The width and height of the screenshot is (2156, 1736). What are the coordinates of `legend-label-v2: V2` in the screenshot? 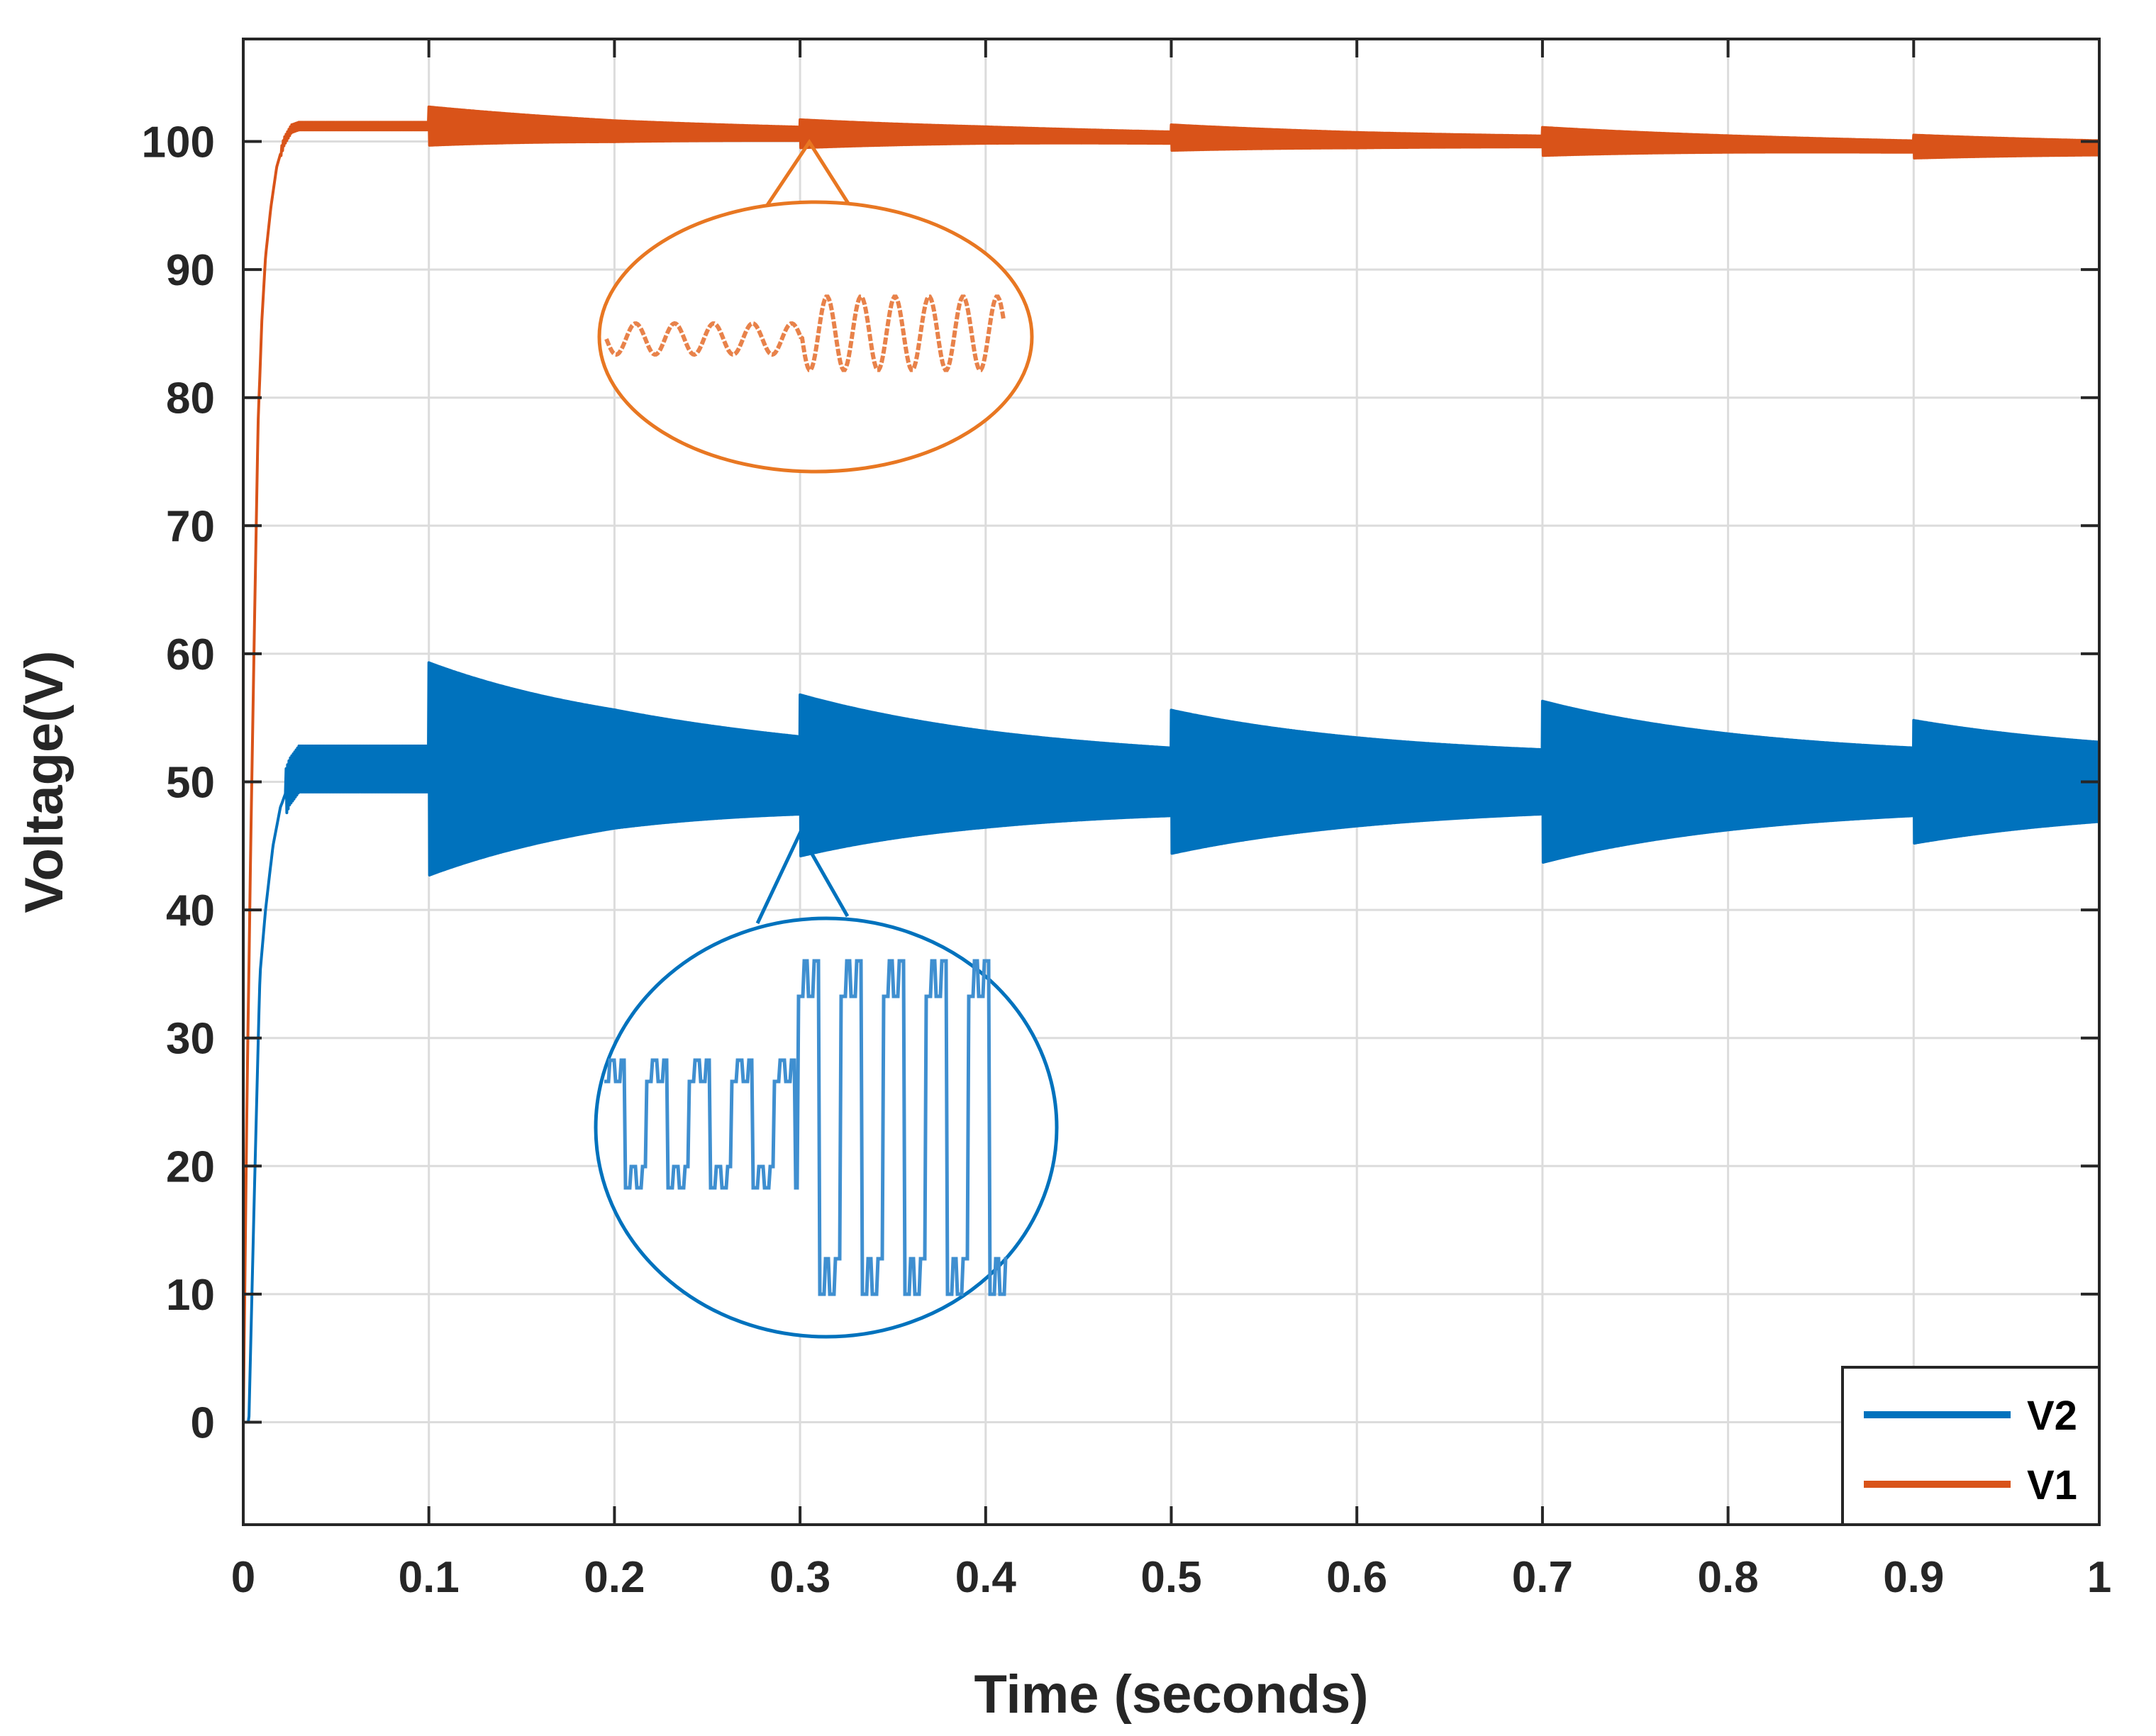 It's located at (2052, 1416).